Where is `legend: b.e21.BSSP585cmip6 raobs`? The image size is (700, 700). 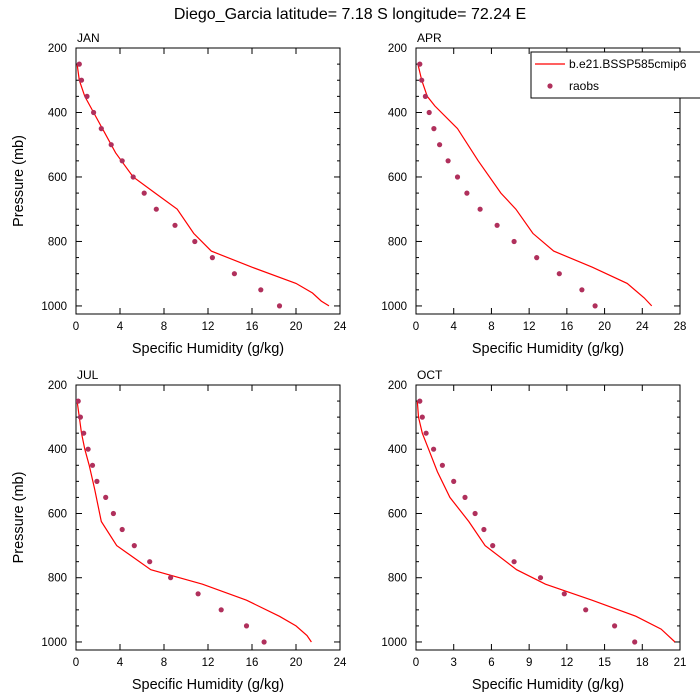
legend: b.e21.BSSP585cmip6 raobs is located at coordinates (615, 75).